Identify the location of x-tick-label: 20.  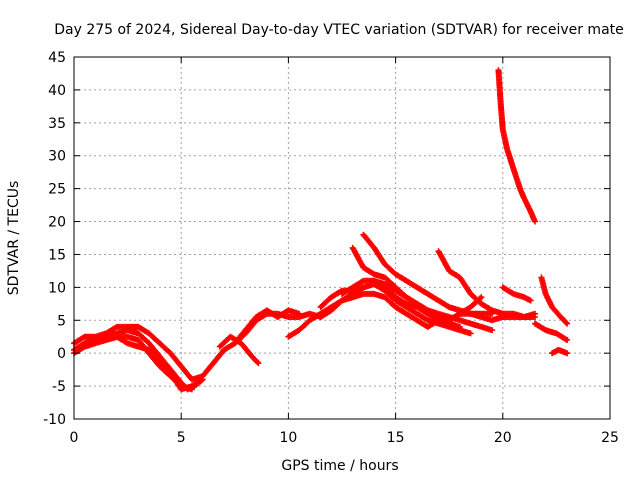
(503, 438).